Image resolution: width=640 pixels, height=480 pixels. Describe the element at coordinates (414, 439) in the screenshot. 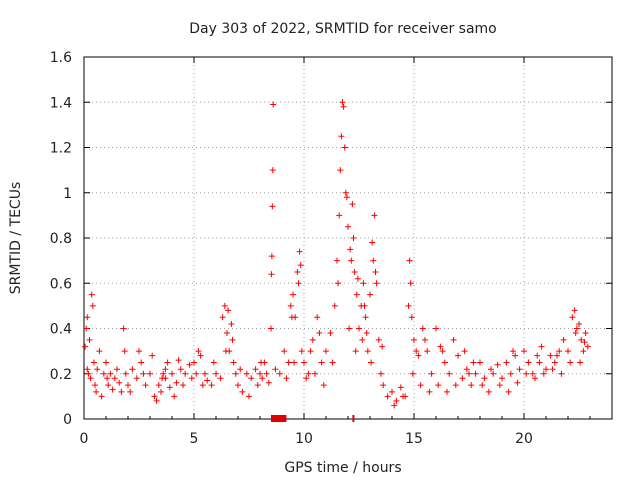

I see `x-tick-label: 15` at that location.